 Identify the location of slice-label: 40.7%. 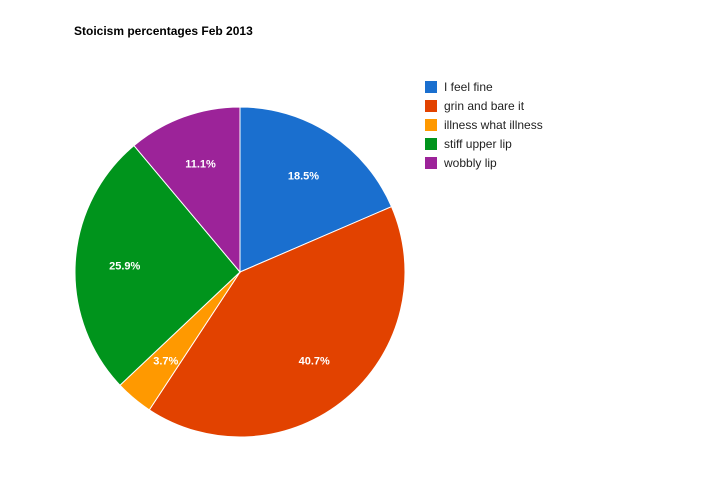
(314, 361).